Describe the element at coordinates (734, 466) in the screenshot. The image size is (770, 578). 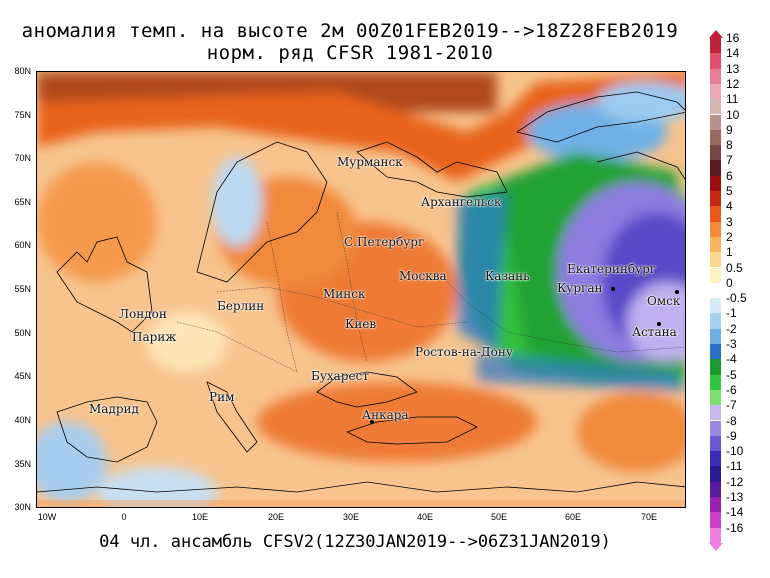
I see `legend-tick-label: -11` at that location.